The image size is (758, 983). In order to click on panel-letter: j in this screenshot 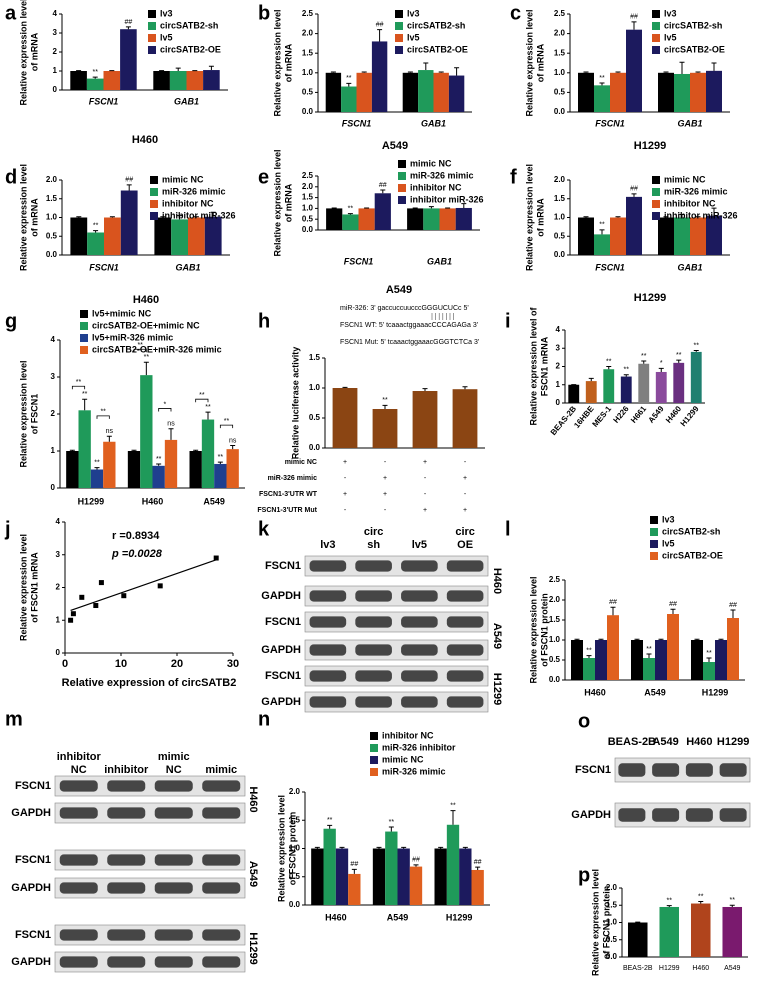, I will do `click(7, 529)`.